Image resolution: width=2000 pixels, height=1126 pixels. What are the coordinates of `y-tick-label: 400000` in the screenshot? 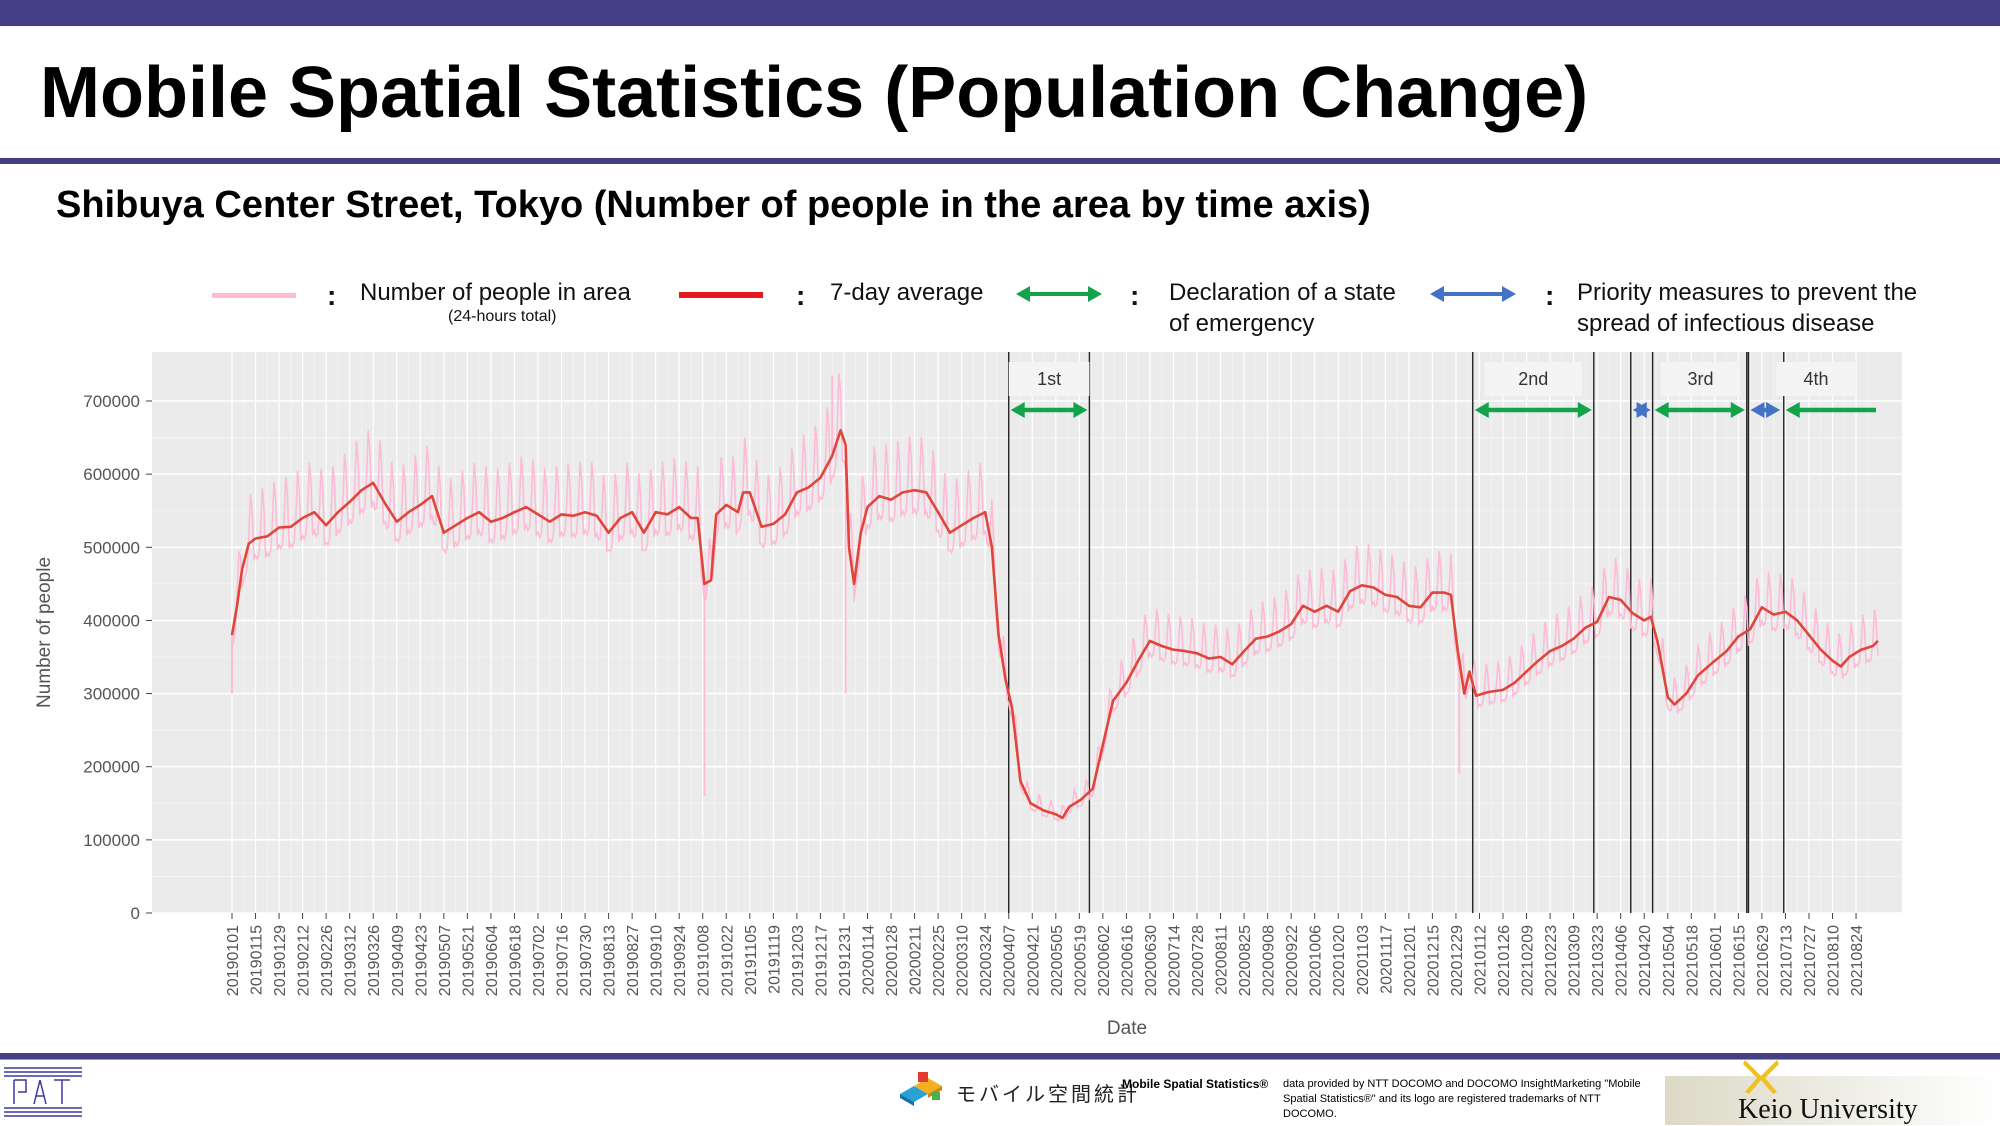 It's located at (111, 620).